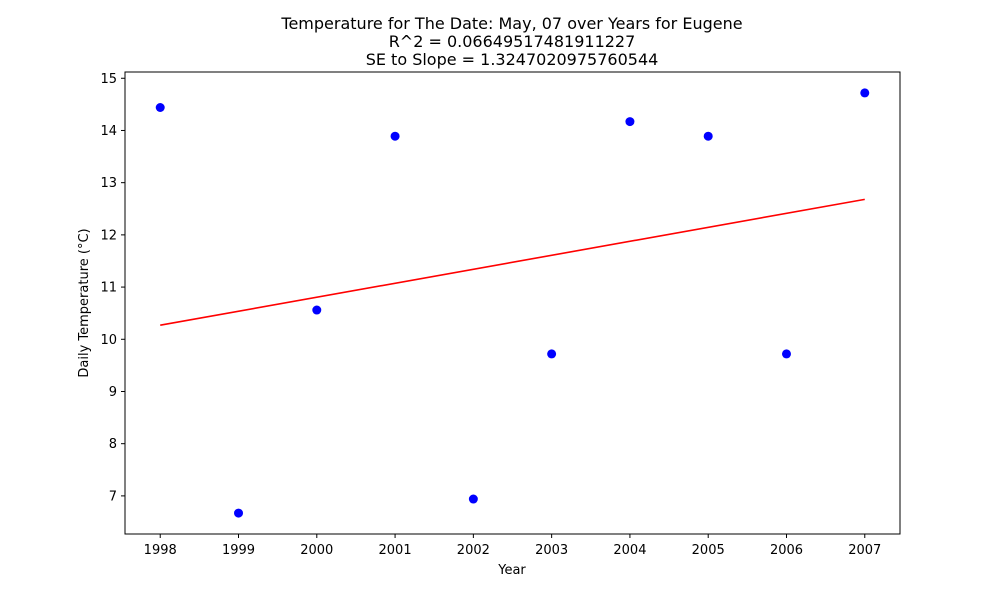  What do you see at coordinates (238, 550) in the screenshot?
I see `x-tick-label: 1999` at bounding box center [238, 550].